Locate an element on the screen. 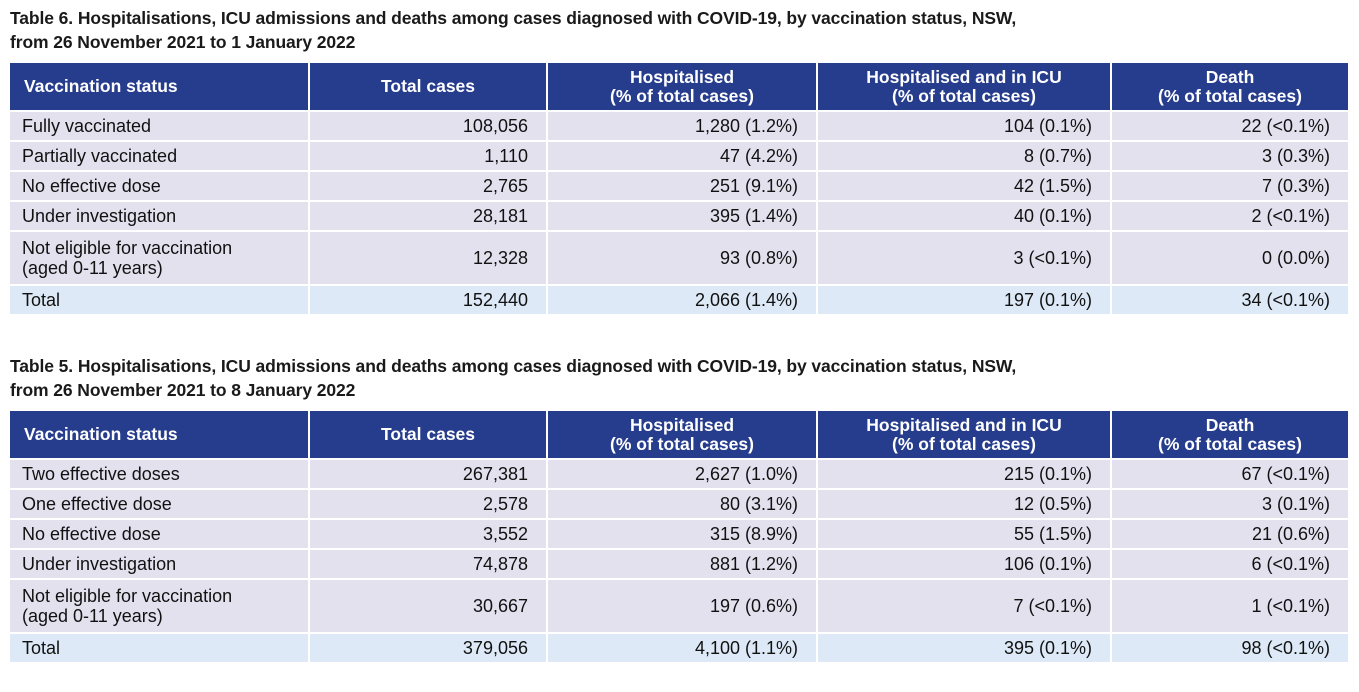 The width and height of the screenshot is (1359, 692). cell-death: 0 (0.0%) is located at coordinates (1230, 258).